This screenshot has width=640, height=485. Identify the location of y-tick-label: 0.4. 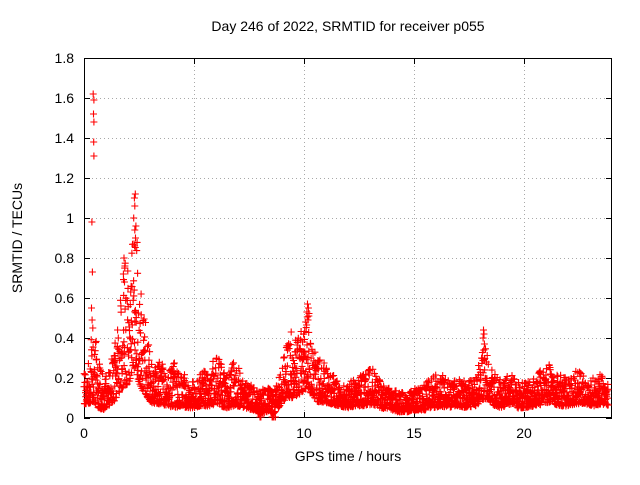
(65, 338).